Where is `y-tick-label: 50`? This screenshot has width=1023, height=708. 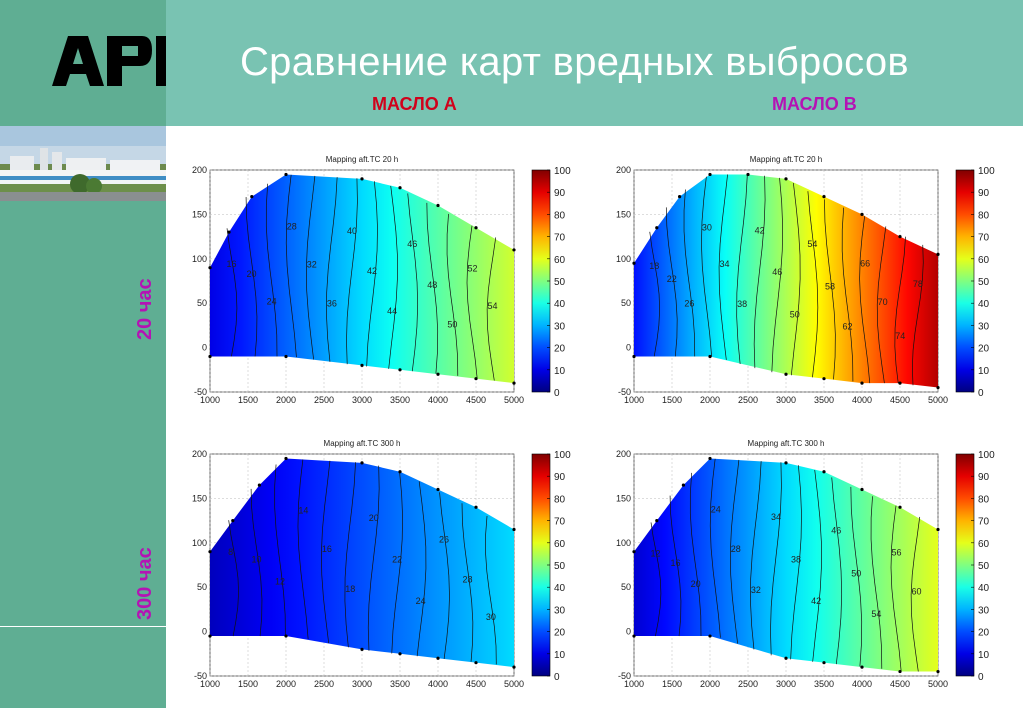
y-tick-label: 50 is located at coordinates (626, 303).